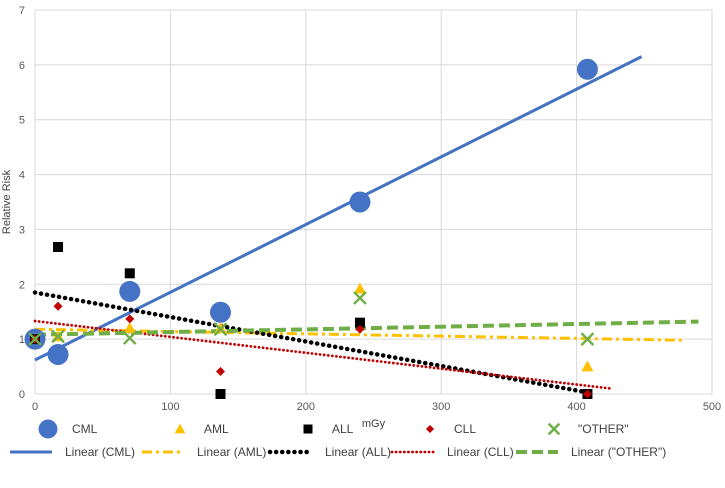  Describe the element at coordinates (480, 452) in the screenshot. I see `legend-label: Linear (CLL)` at that location.